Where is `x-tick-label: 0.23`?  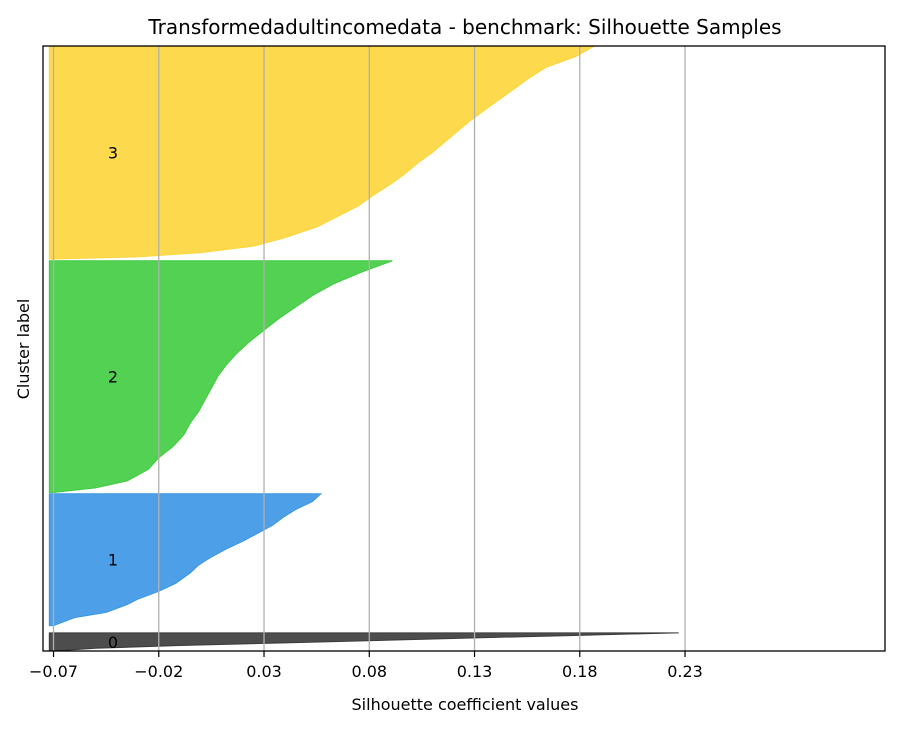
x-tick-label: 0.23 is located at coordinates (685, 671).